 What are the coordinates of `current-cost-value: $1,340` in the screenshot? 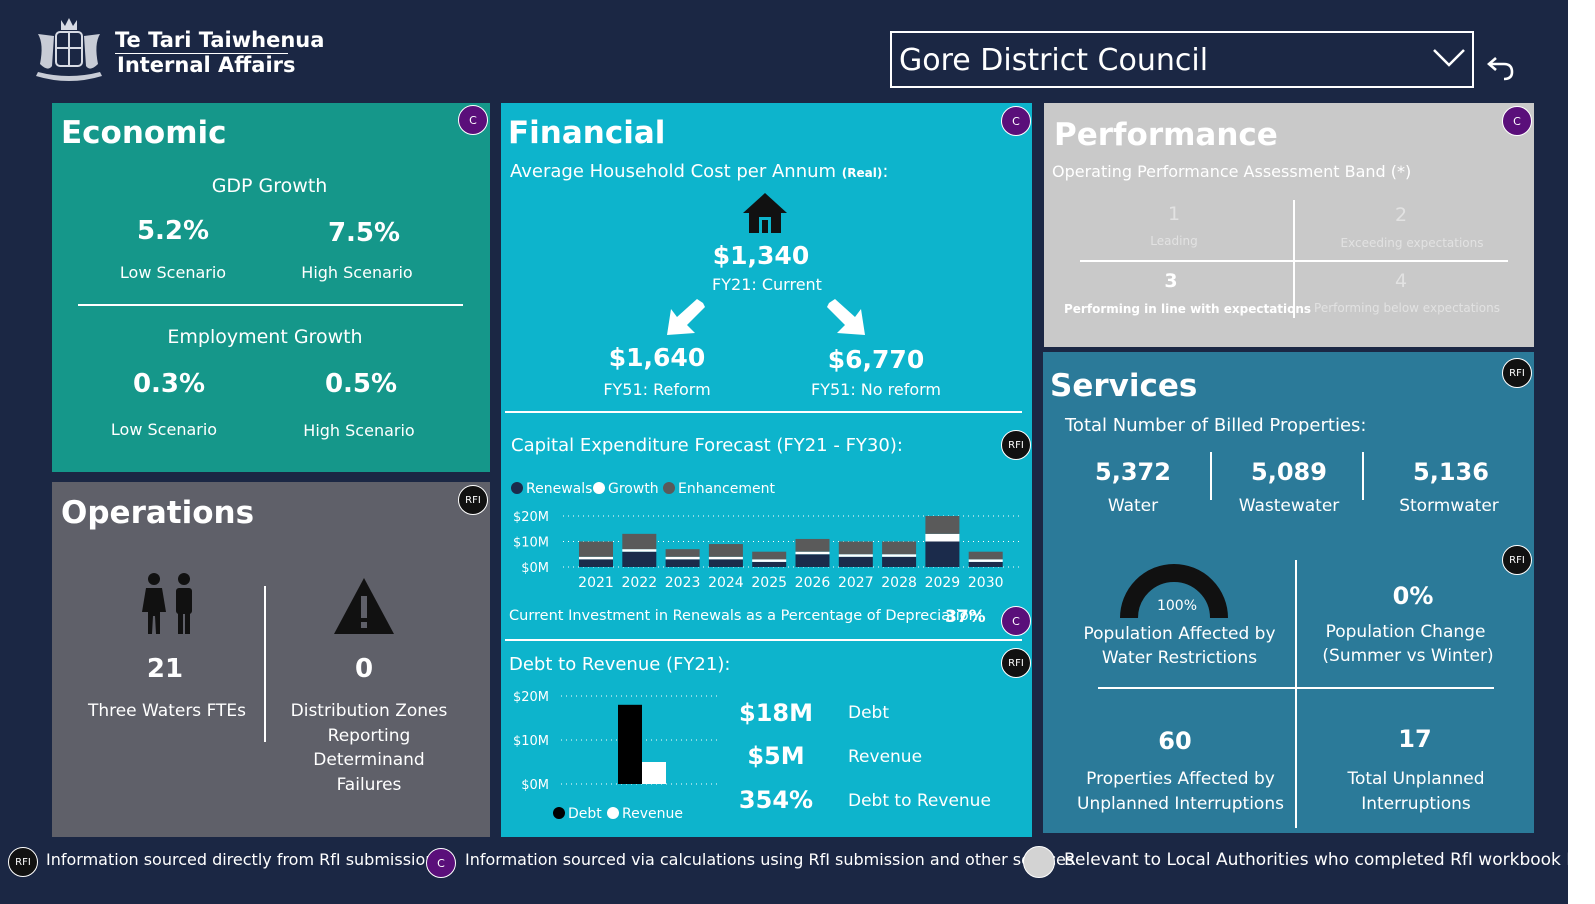 It's located at (761, 255).